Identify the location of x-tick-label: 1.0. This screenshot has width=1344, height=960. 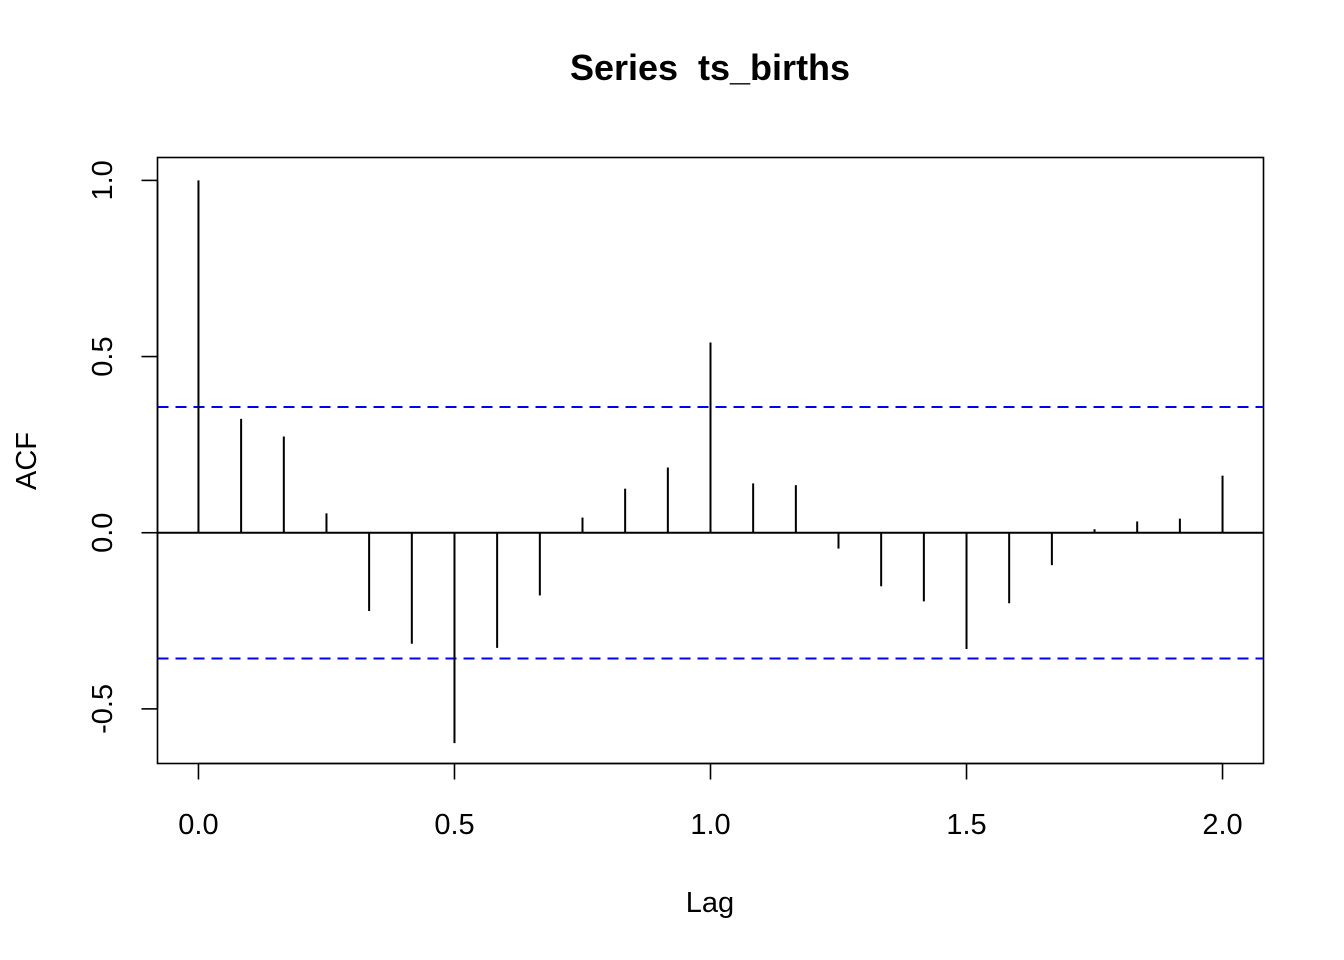
(710, 825).